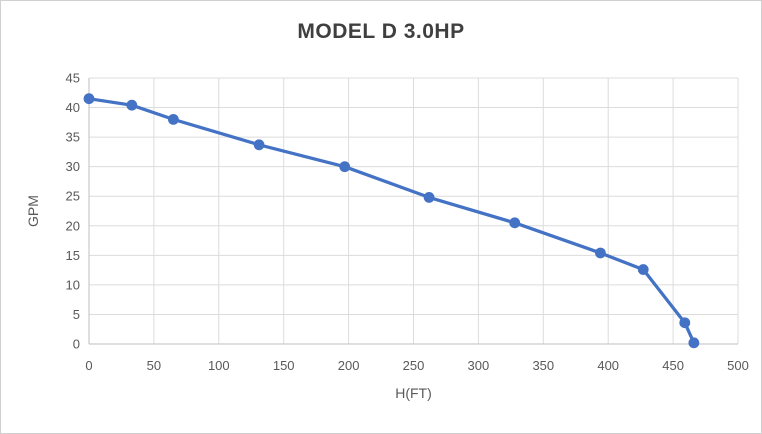 Image resolution: width=762 pixels, height=434 pixels. What do you see at coordinates (219, 365) in the screenshot?
I see `x-axis-tick-label: 100` at bounding box center [219, 365].